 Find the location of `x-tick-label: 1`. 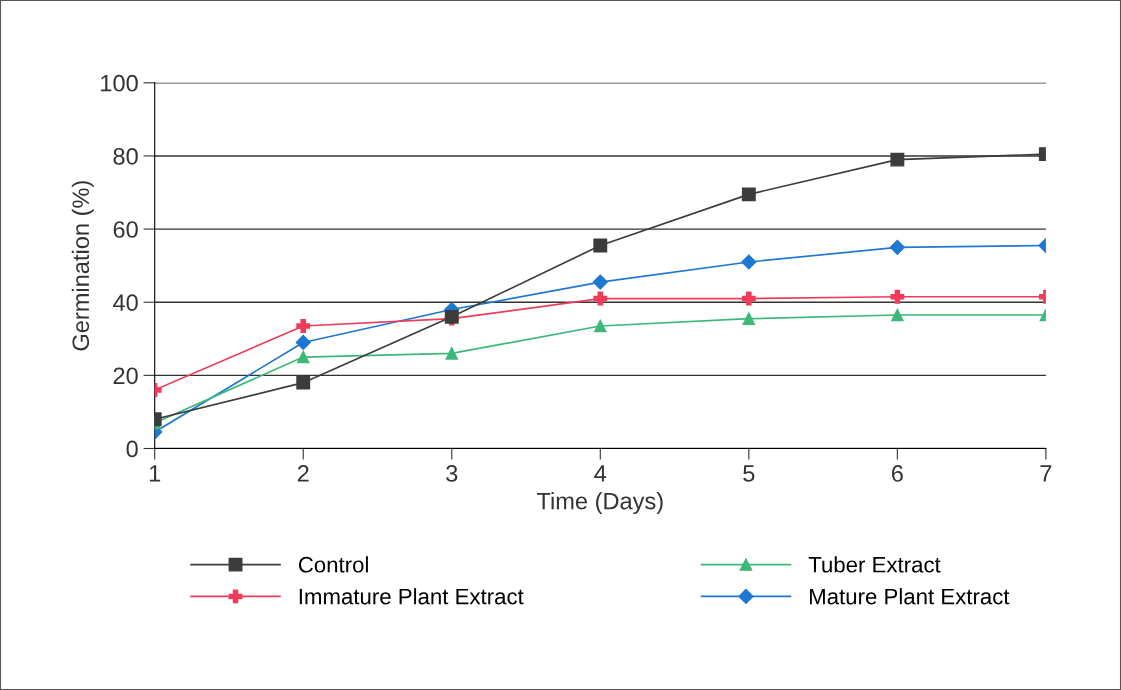

x-tick-label: 1 is located at coordinates (155, 473).